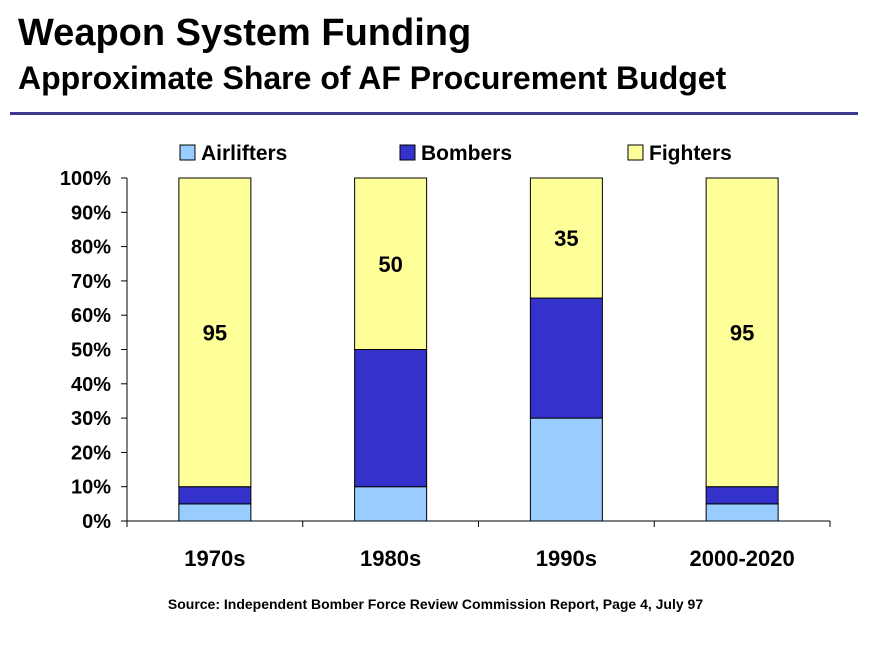 The width and height of the screenshot is (871, 646). What do you see at coordinates (434, 113) in the screenshot?
I see `title-divider` at bounding box center [434, 113].